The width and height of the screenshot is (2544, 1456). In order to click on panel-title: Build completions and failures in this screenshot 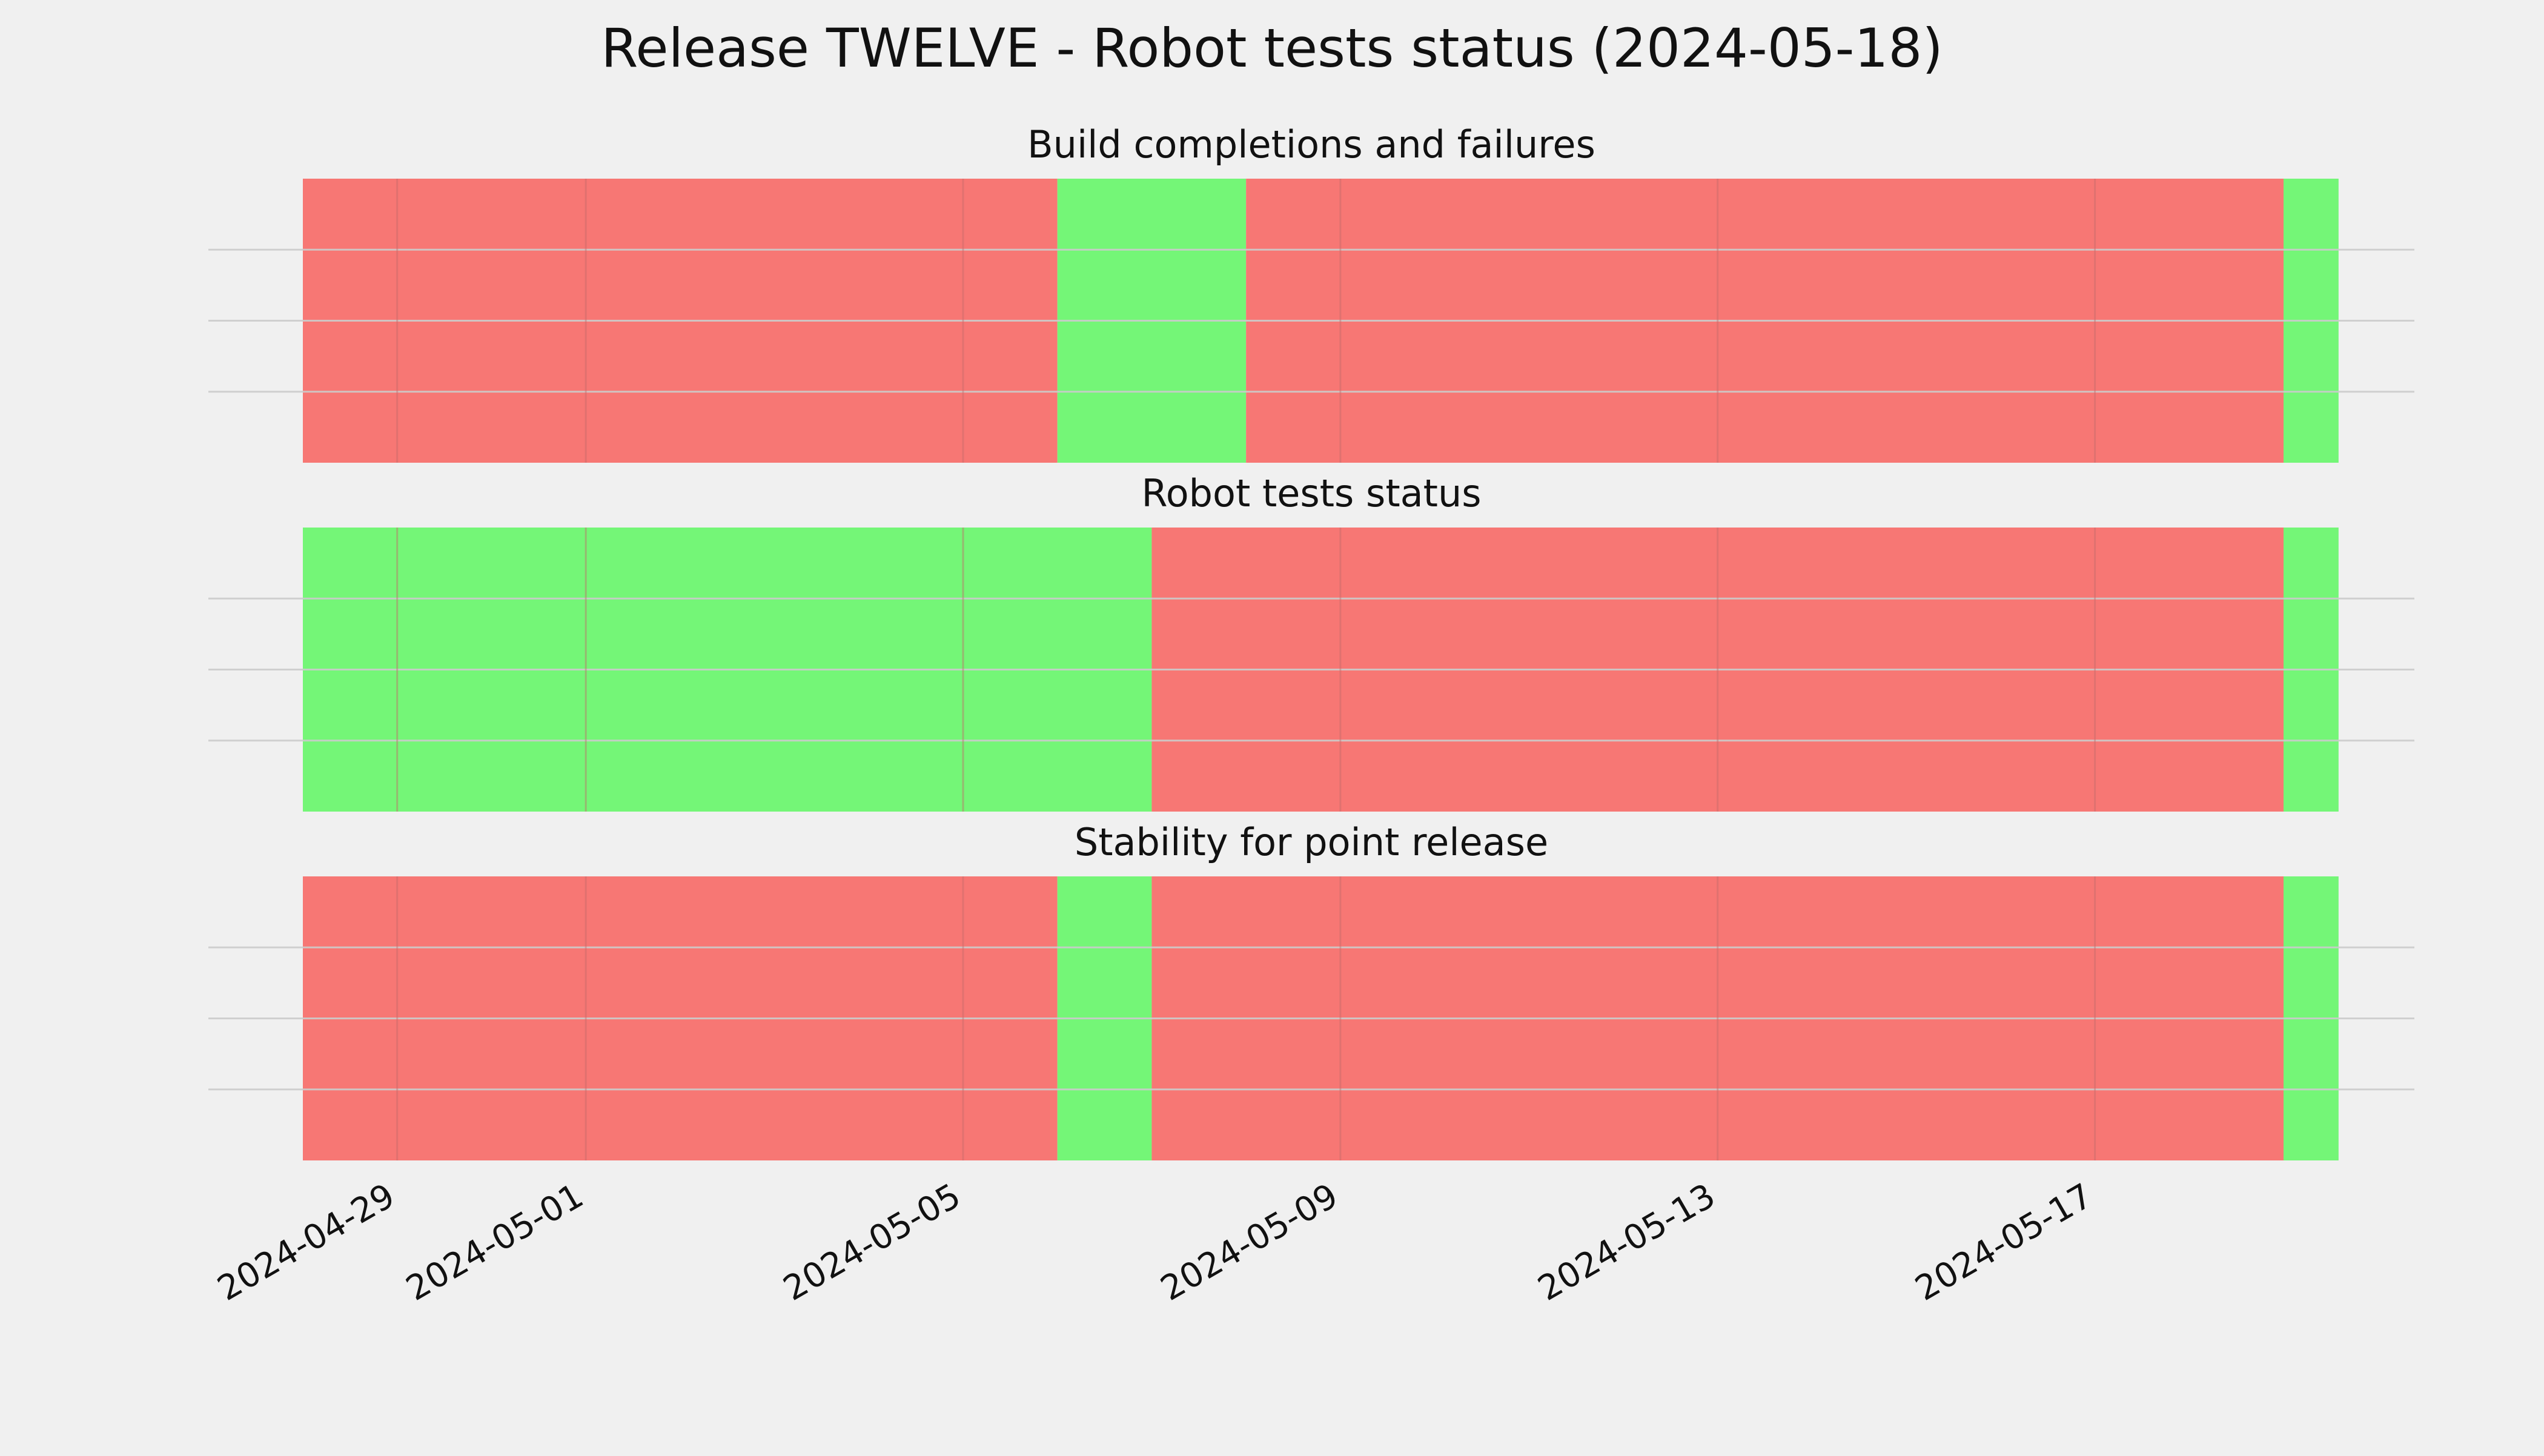, I will do `click(1311, 144)`.